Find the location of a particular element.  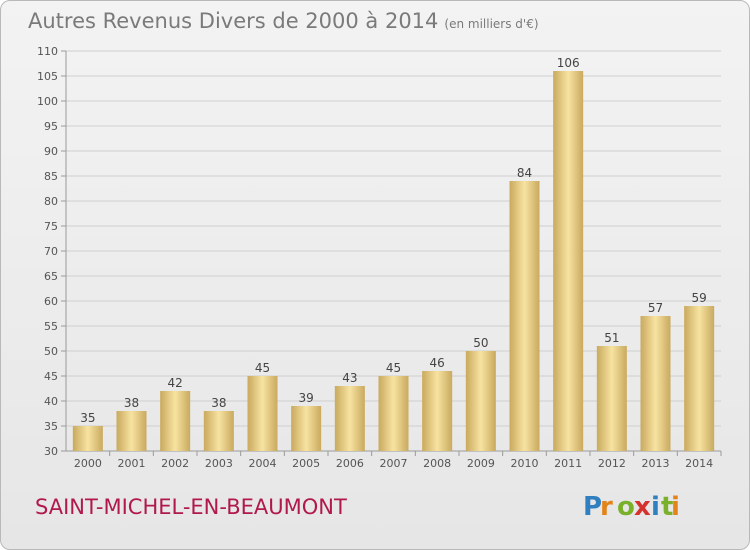

x-tick-label: 2001 is located at coordinates (132, 463).